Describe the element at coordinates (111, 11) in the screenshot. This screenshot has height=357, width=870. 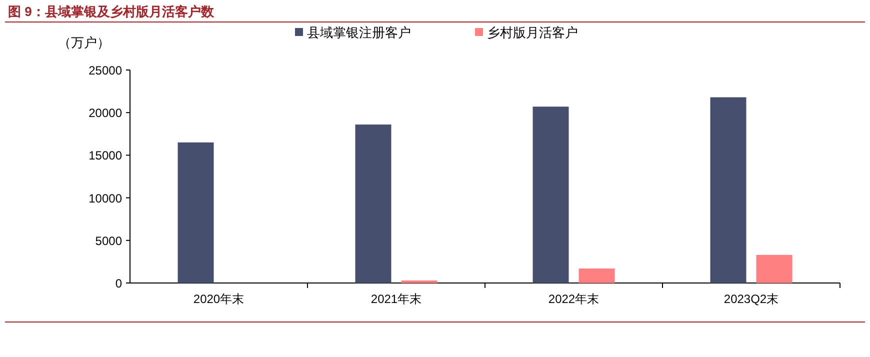
I see `chart-title: 图 9：县域掌银及乡村版月活客户数` at that location.